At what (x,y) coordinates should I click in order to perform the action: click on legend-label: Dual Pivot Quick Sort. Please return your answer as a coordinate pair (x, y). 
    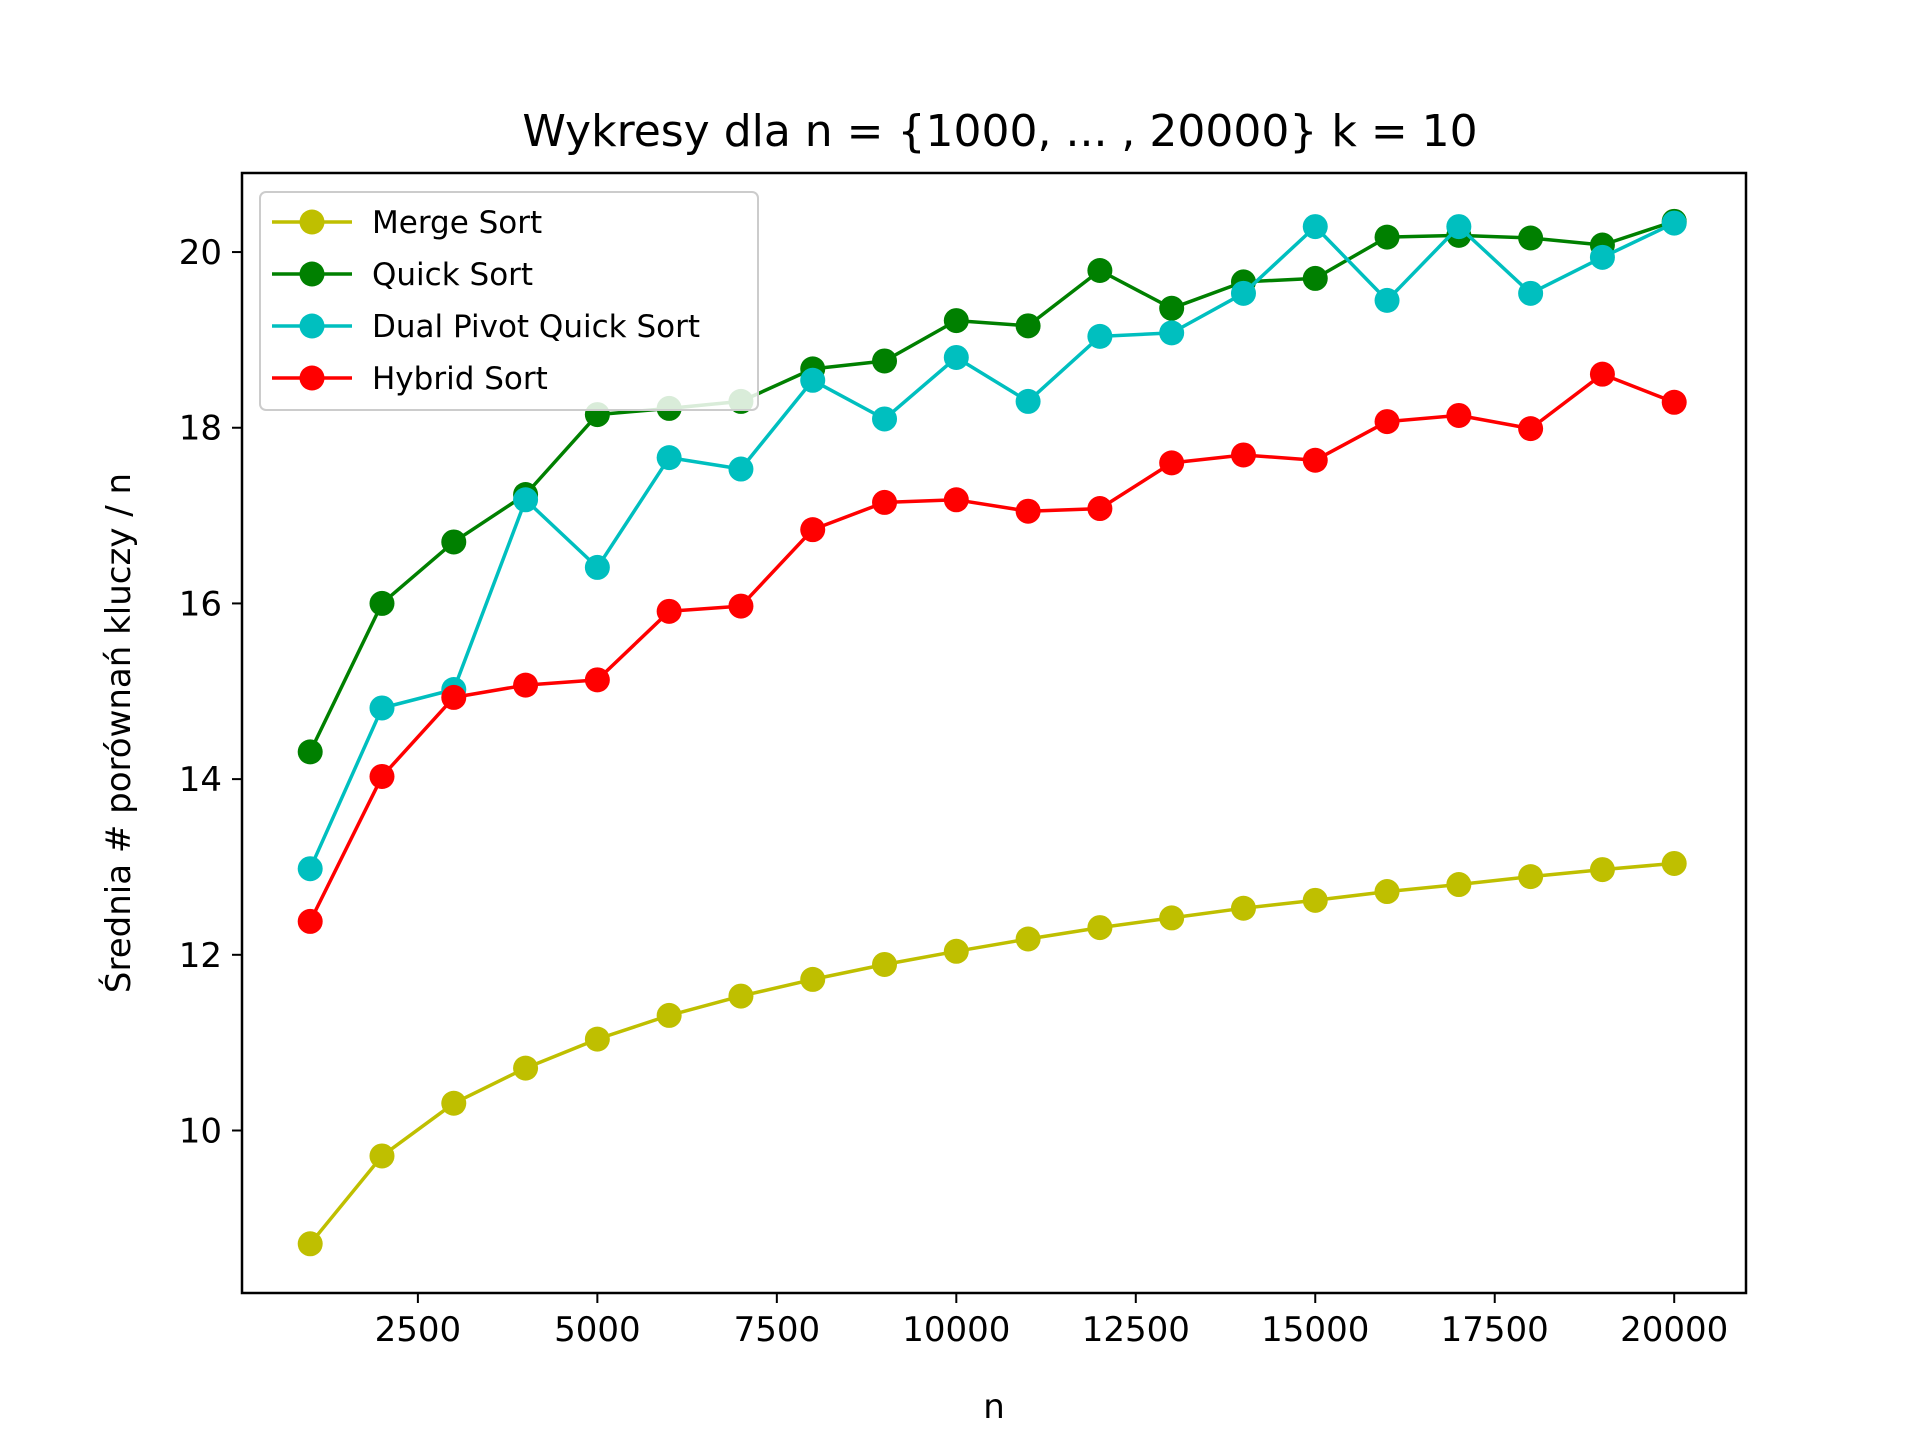
    Looking at the image, I should click on (536, 327).